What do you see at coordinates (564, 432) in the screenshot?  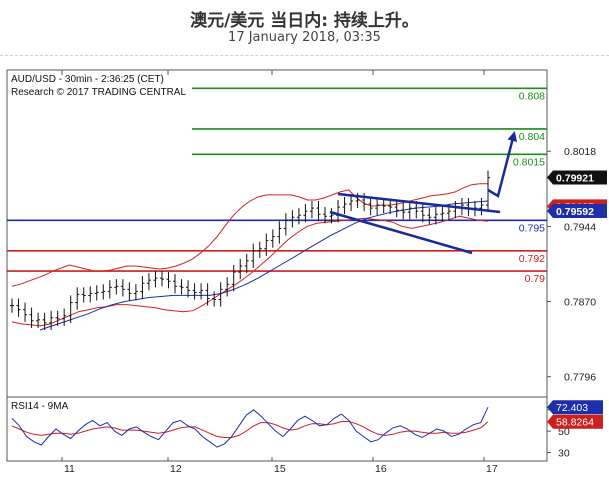 I see `rsi-tick-label: 50` at bounding box center [564, 432].